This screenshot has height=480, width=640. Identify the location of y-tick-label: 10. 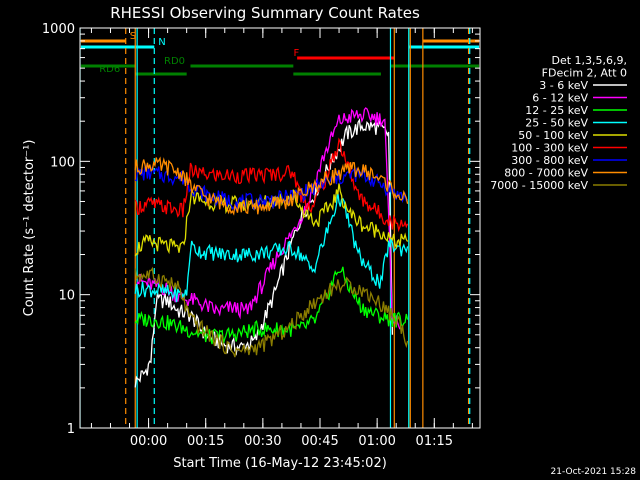
(66, 296).